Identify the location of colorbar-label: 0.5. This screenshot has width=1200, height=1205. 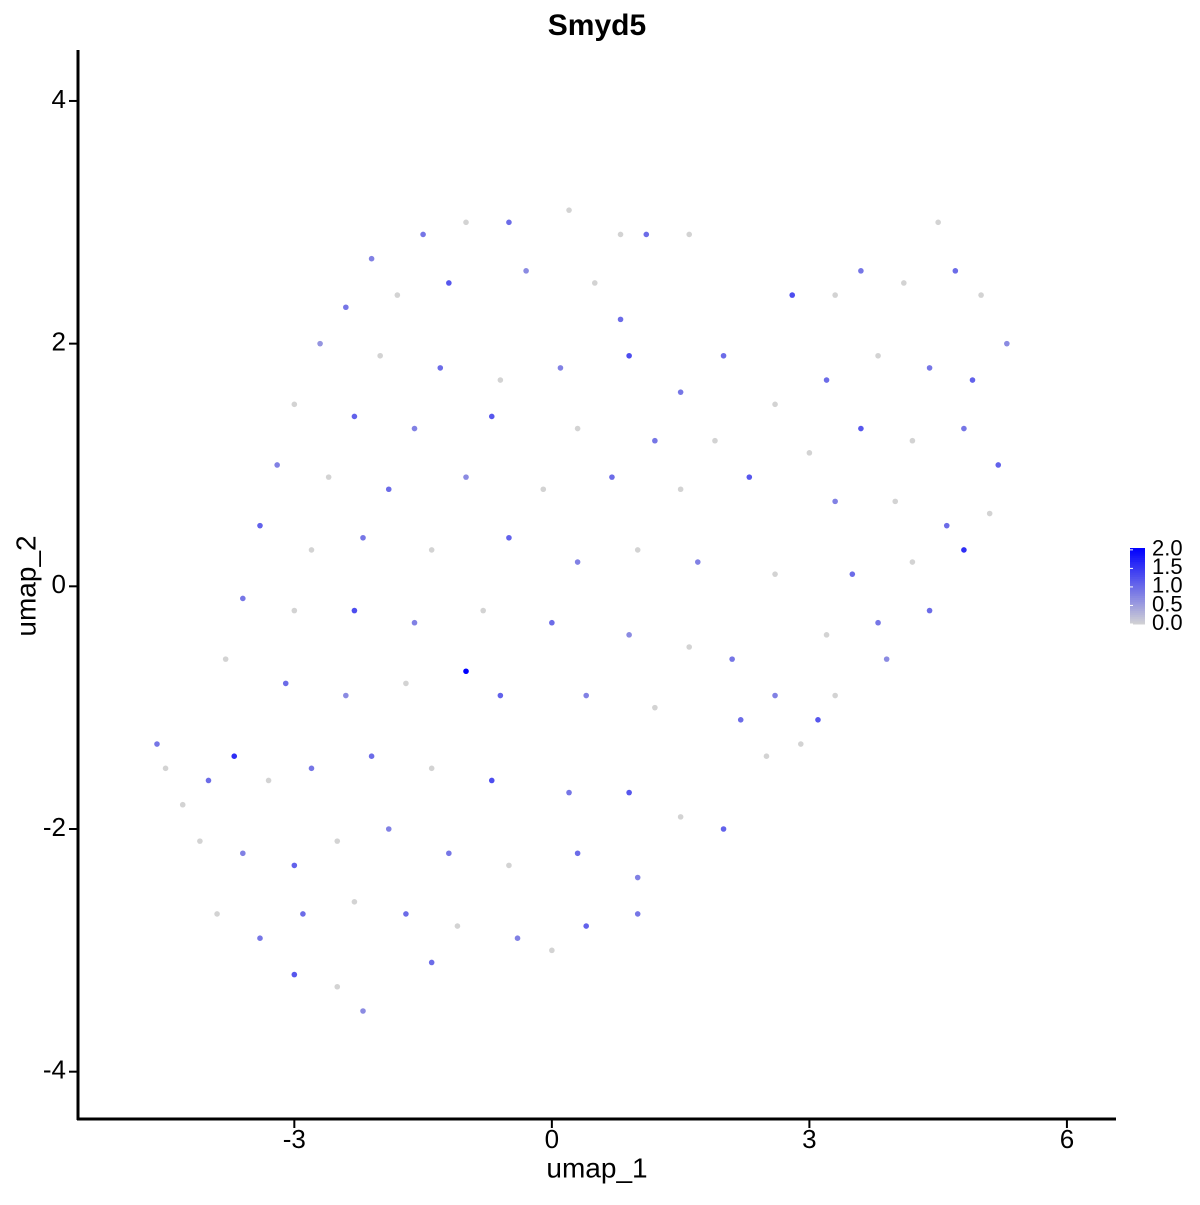
(1167, 603).